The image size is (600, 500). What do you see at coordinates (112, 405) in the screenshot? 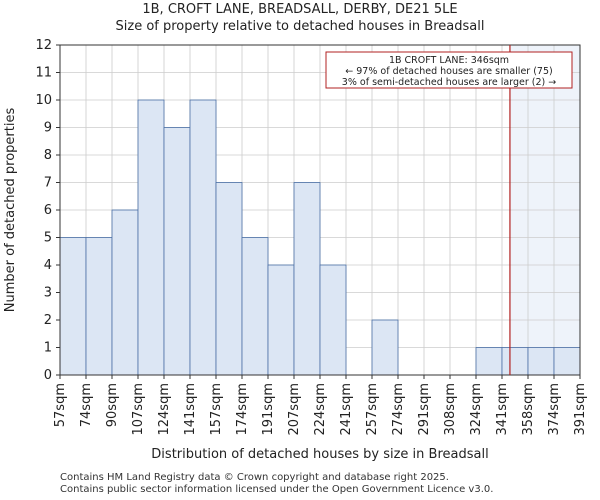
I see `x-tick-label: 90sqm` at bounding box center [112, 405].